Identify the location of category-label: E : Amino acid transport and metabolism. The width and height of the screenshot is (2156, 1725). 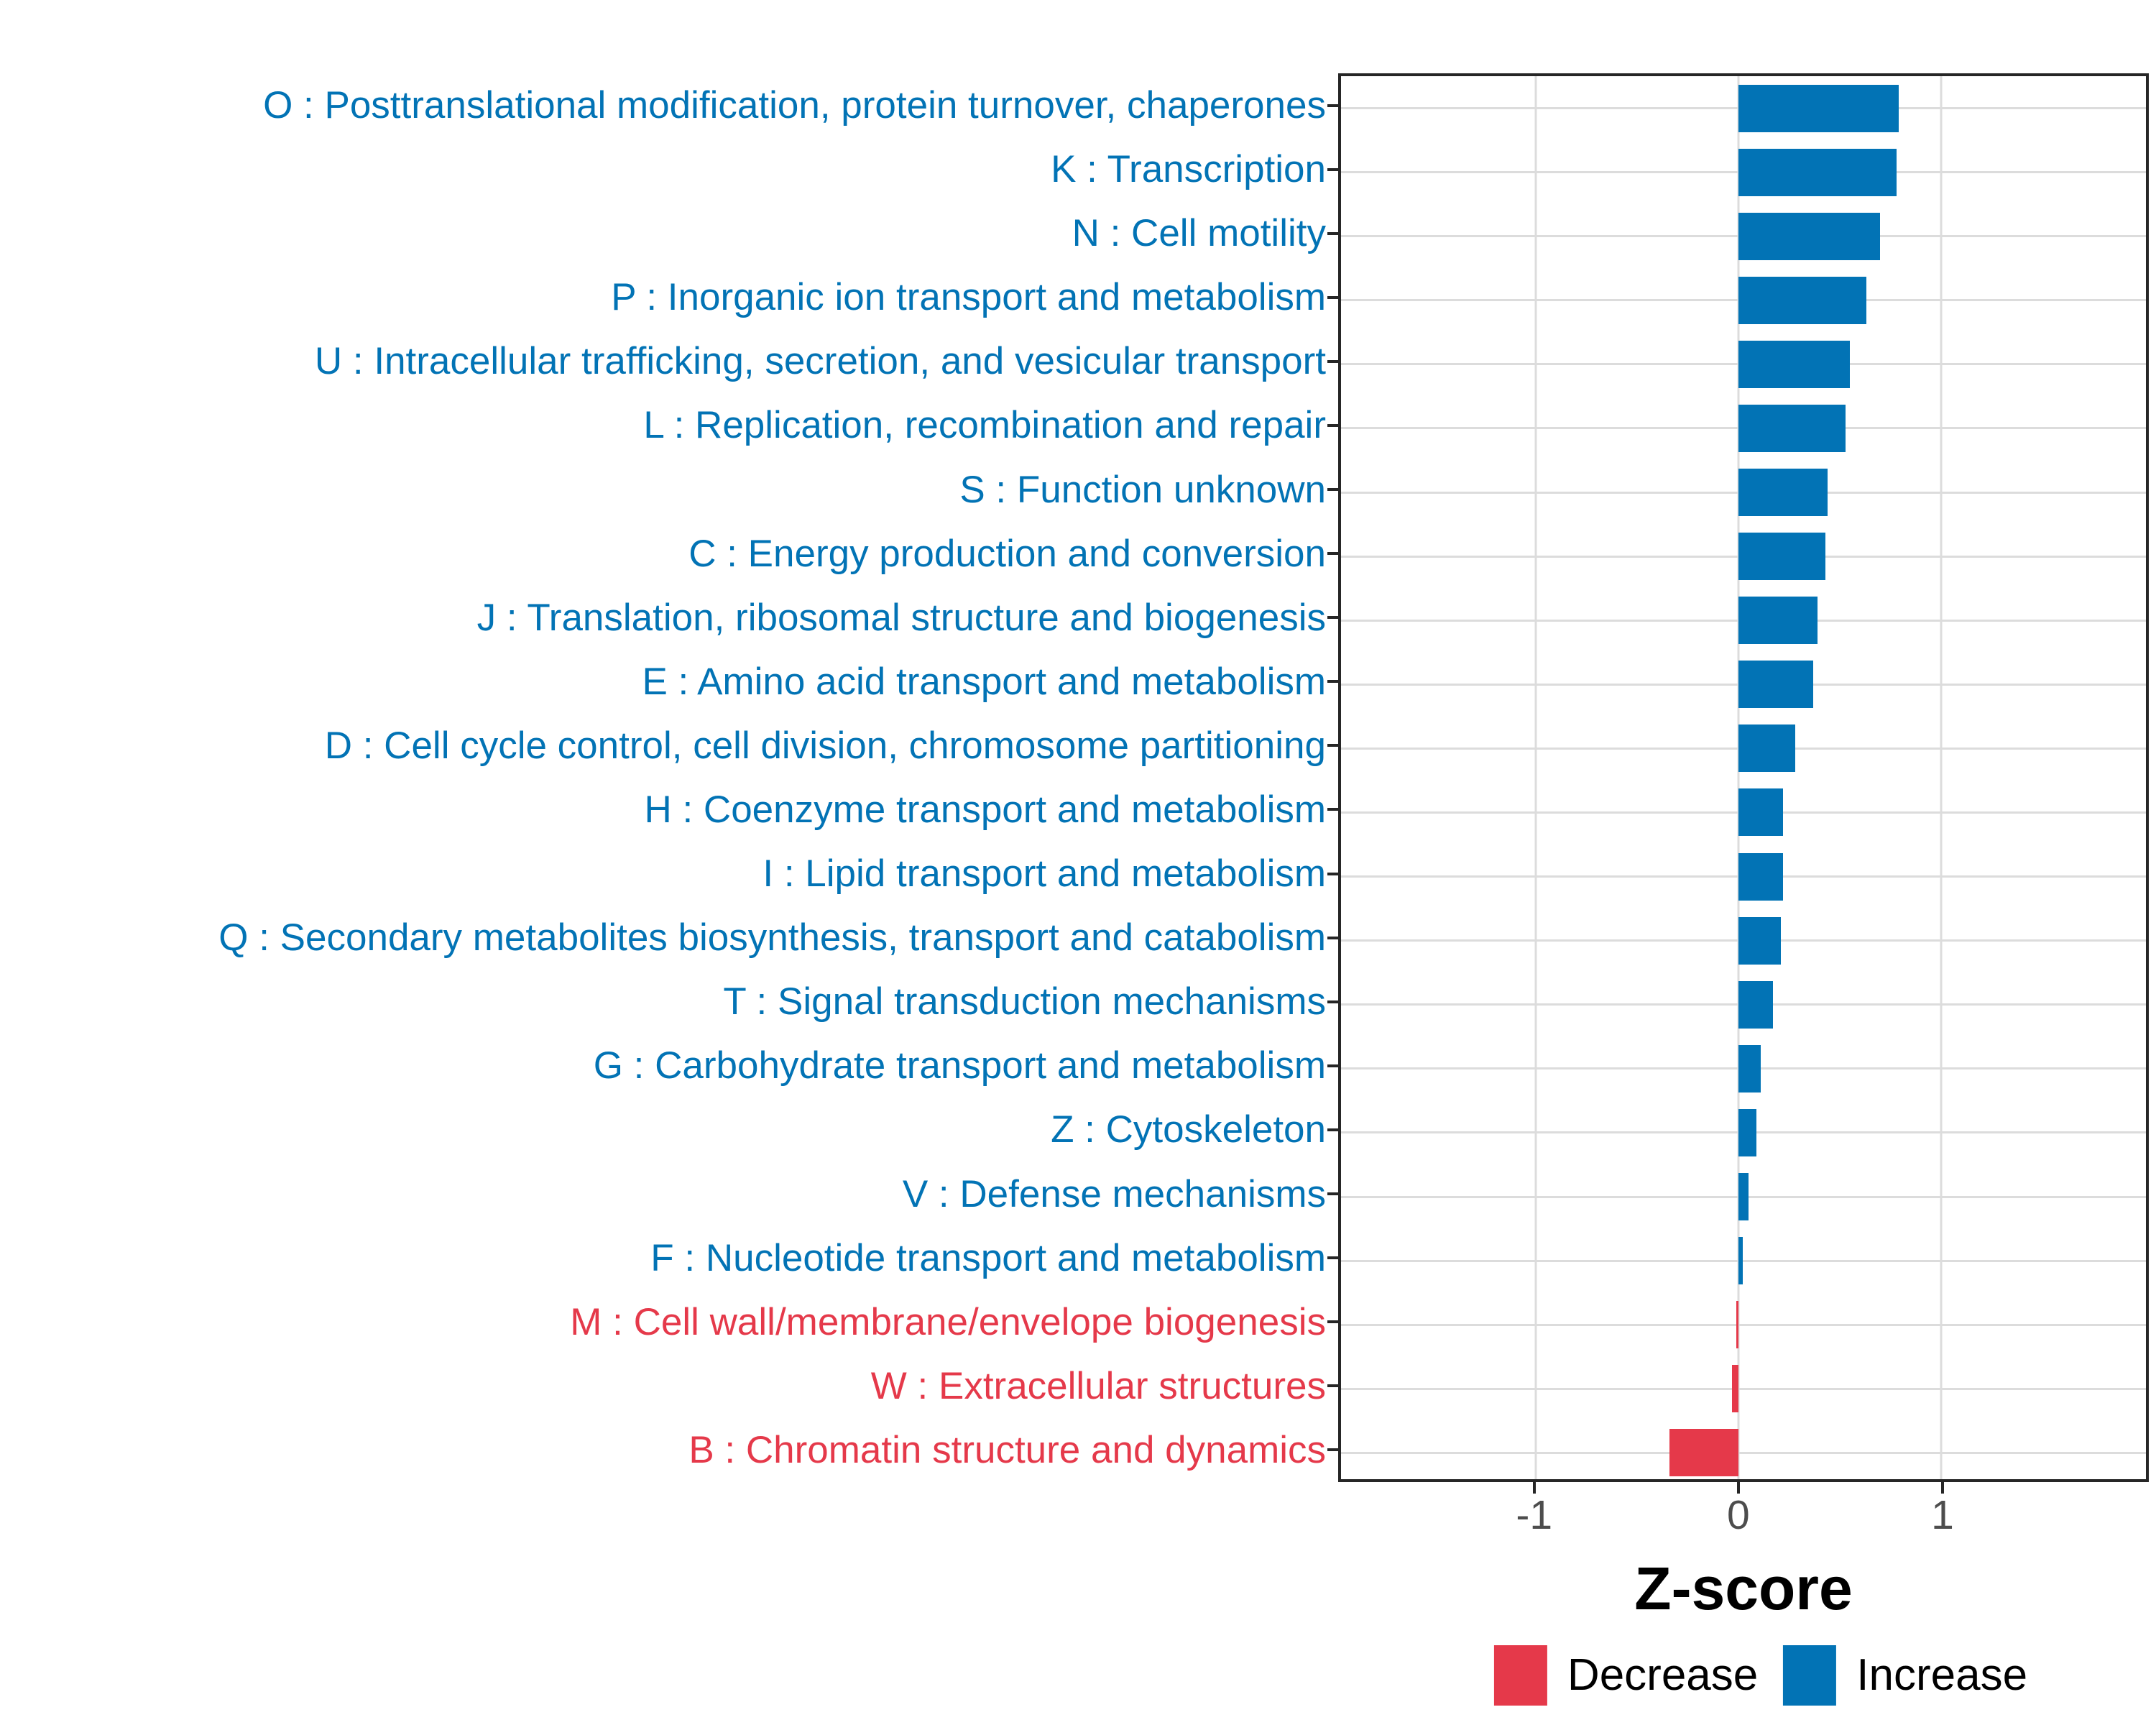
(984, 681).